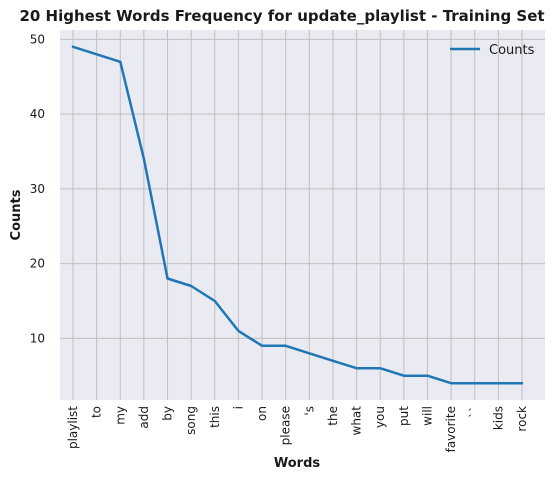  I want to click on legend: Counts, so click(492, 50).